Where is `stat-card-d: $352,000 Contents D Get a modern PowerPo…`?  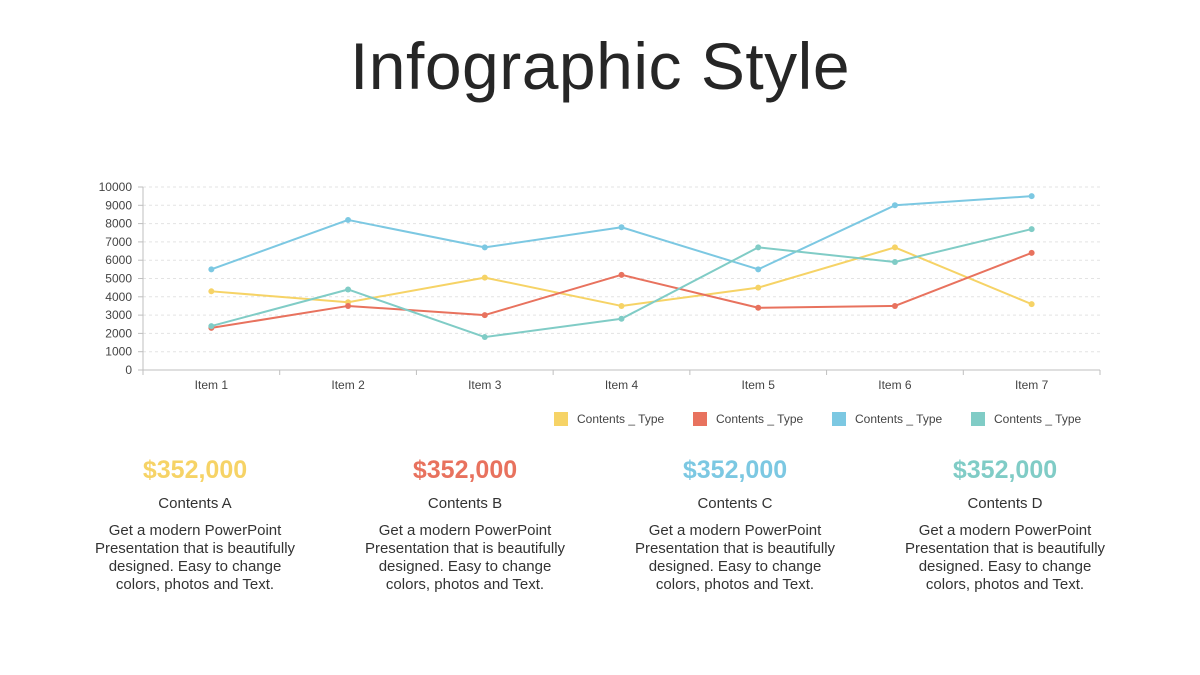
stat-card-d: $352,000 Contents D Get a modern PowerPo… is located at coordinates (1005, 525).